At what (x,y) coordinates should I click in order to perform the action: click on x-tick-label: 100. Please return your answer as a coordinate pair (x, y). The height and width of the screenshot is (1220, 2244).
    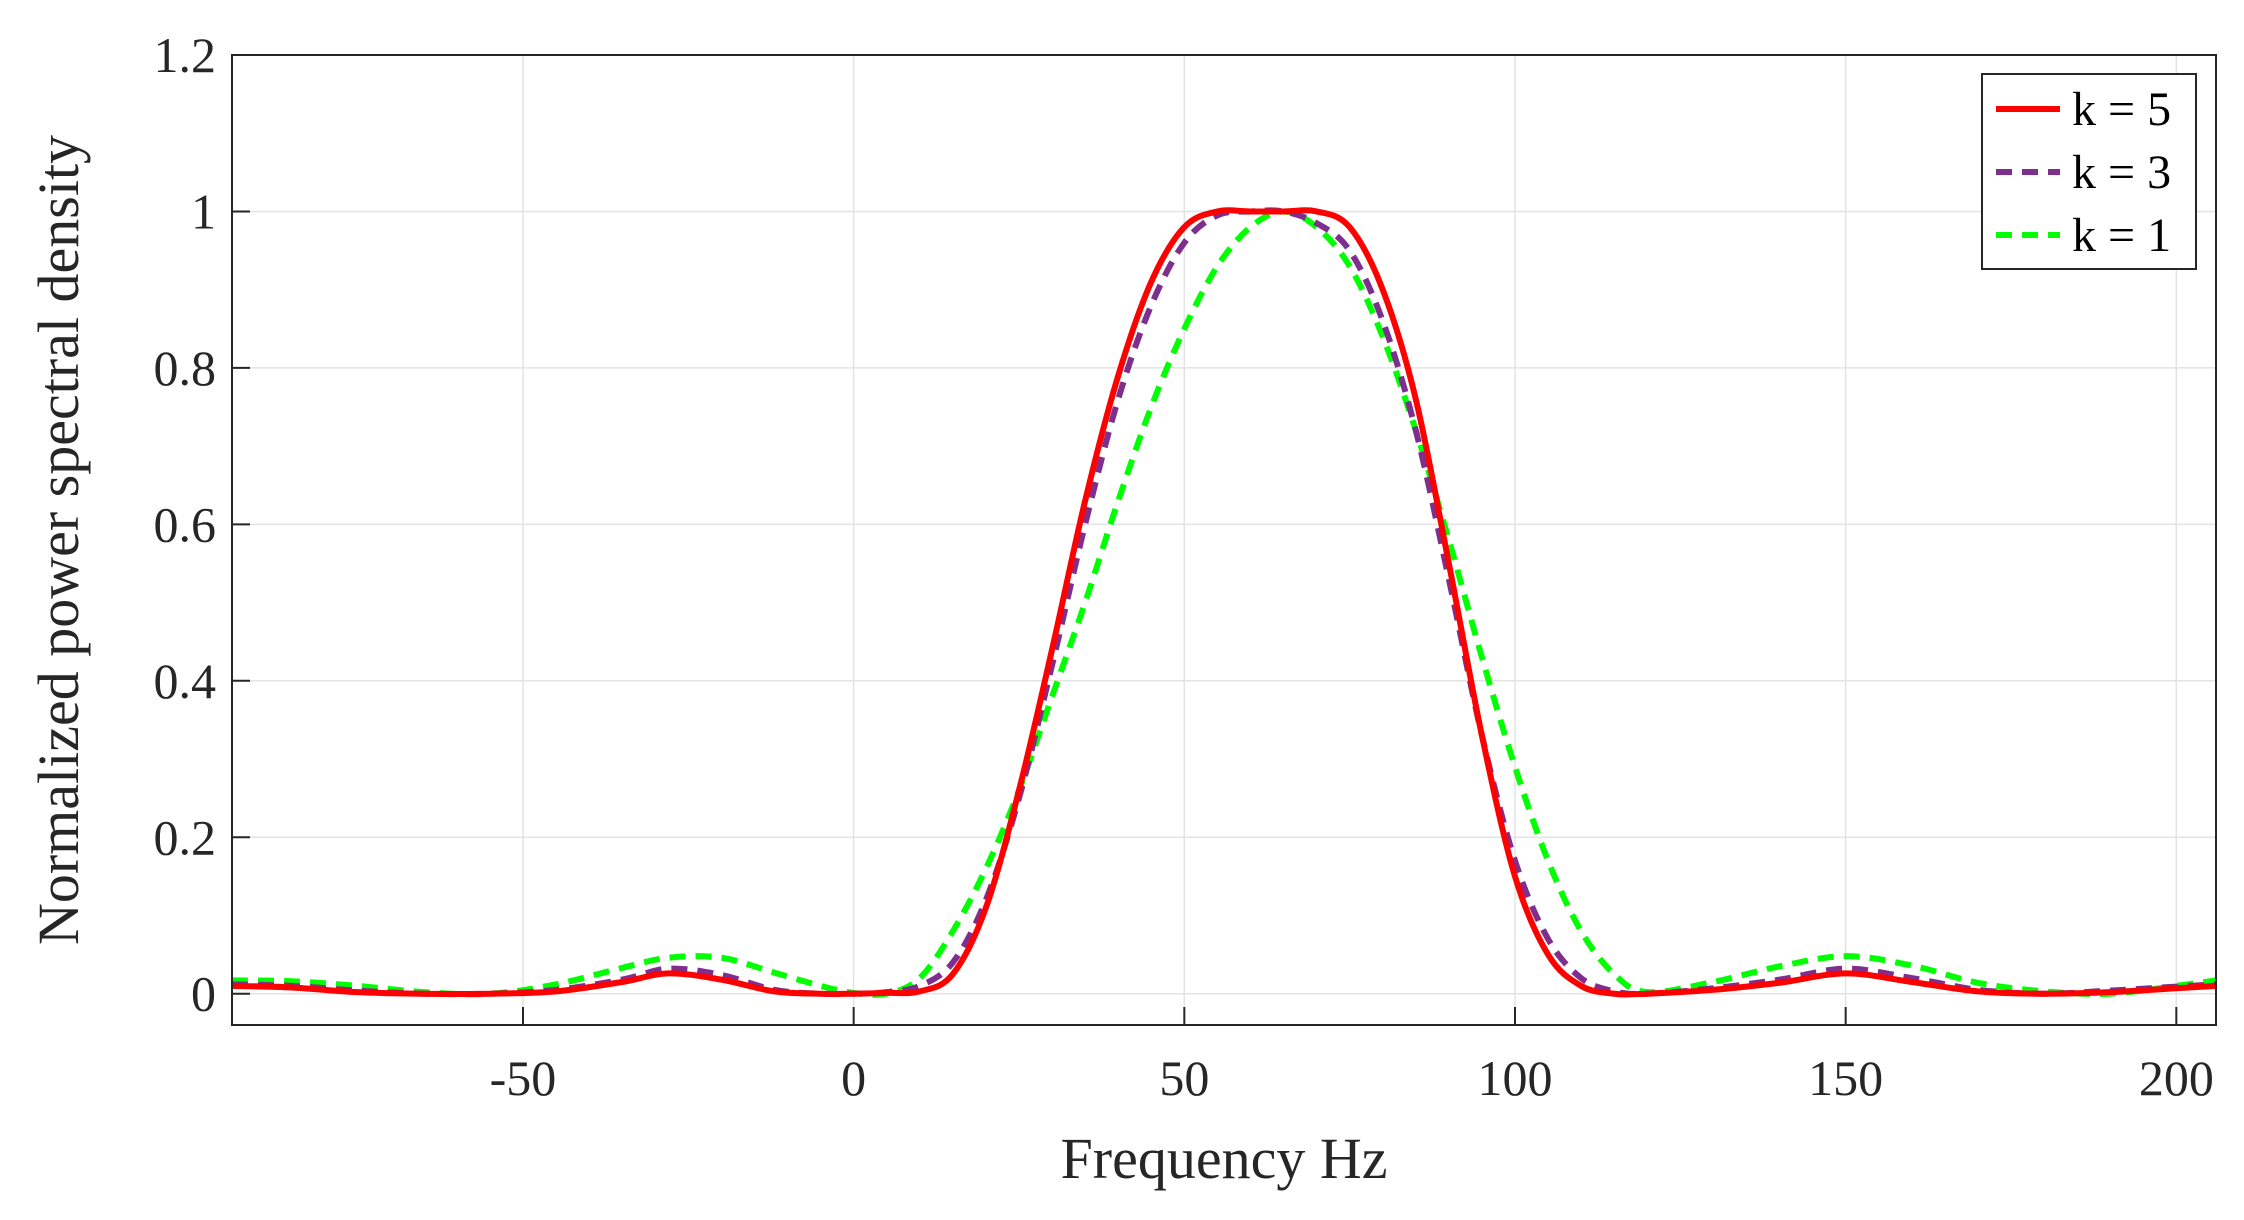
    Looking at the image, I should click on (1514, 1078).